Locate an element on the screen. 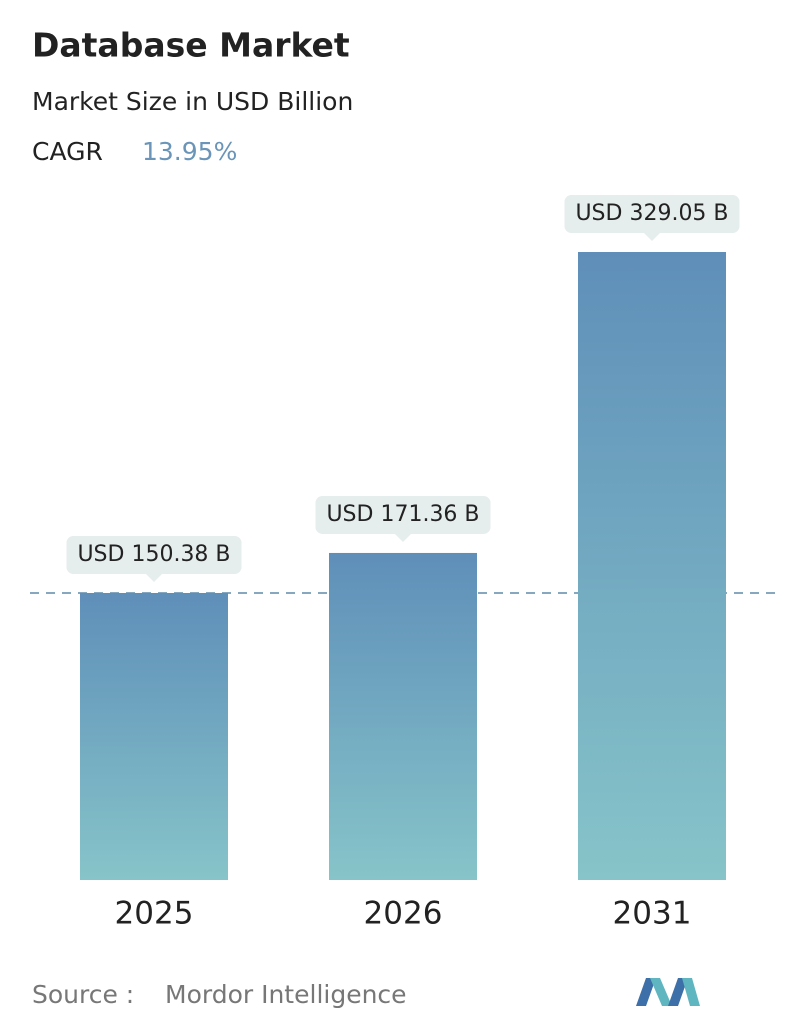 The width and height of the screenshot is (796, 1034). cagr-label: CAGR is located at coordinates (67, 151).